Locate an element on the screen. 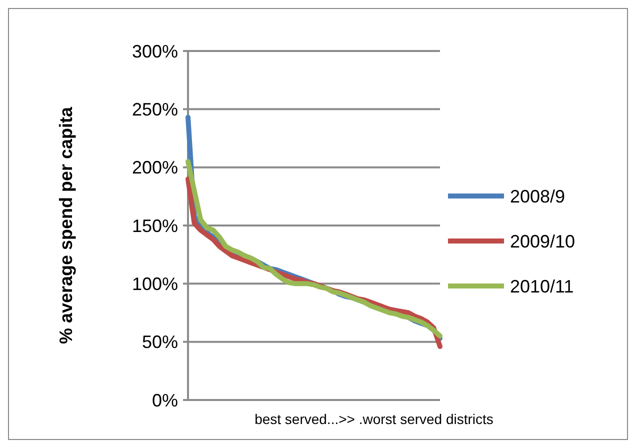 The height and width of the screenshot is (448, 636). legend-label: 2010/11 is located at coordinates (542, 286).